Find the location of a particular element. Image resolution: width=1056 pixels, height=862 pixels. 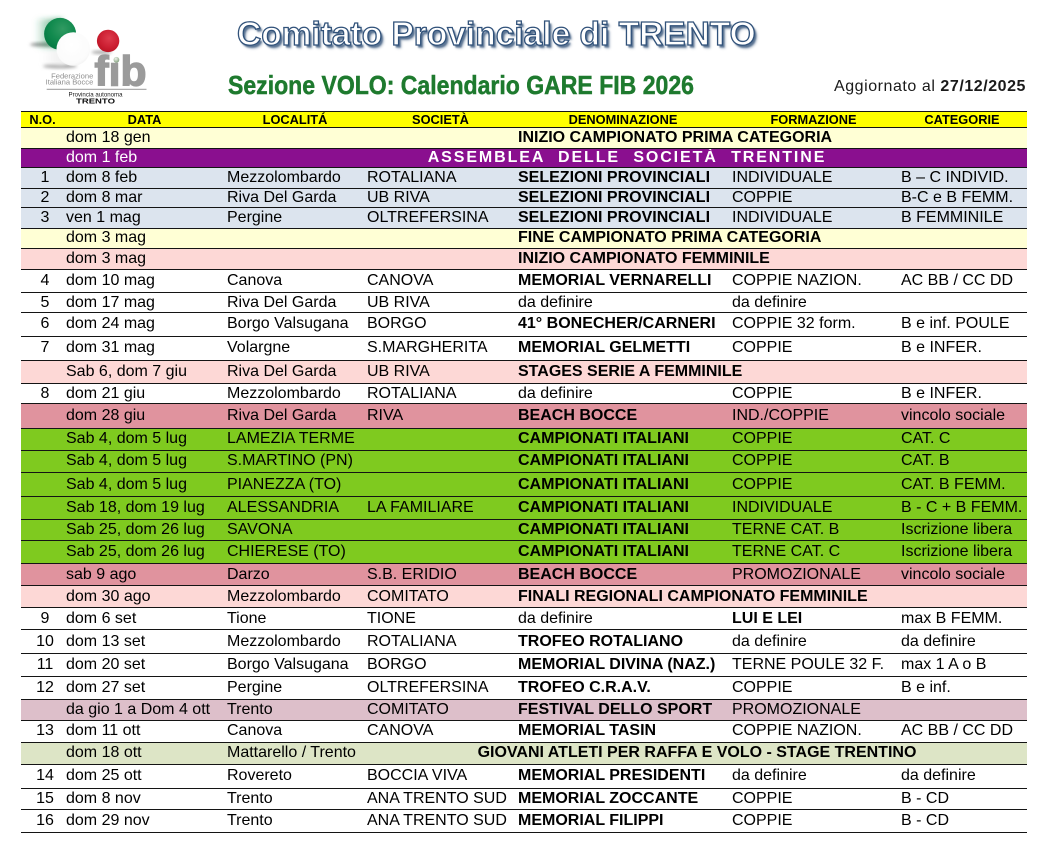

svg-text: Federazione is located at coordinates (72, 75).